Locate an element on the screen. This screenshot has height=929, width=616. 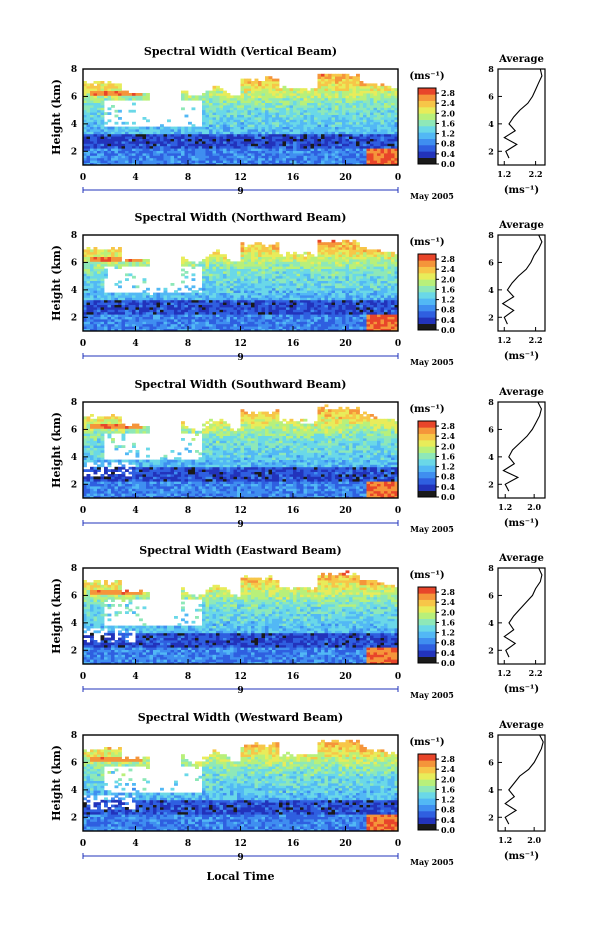
colorbar-frame is located at coordinates (427, 459).